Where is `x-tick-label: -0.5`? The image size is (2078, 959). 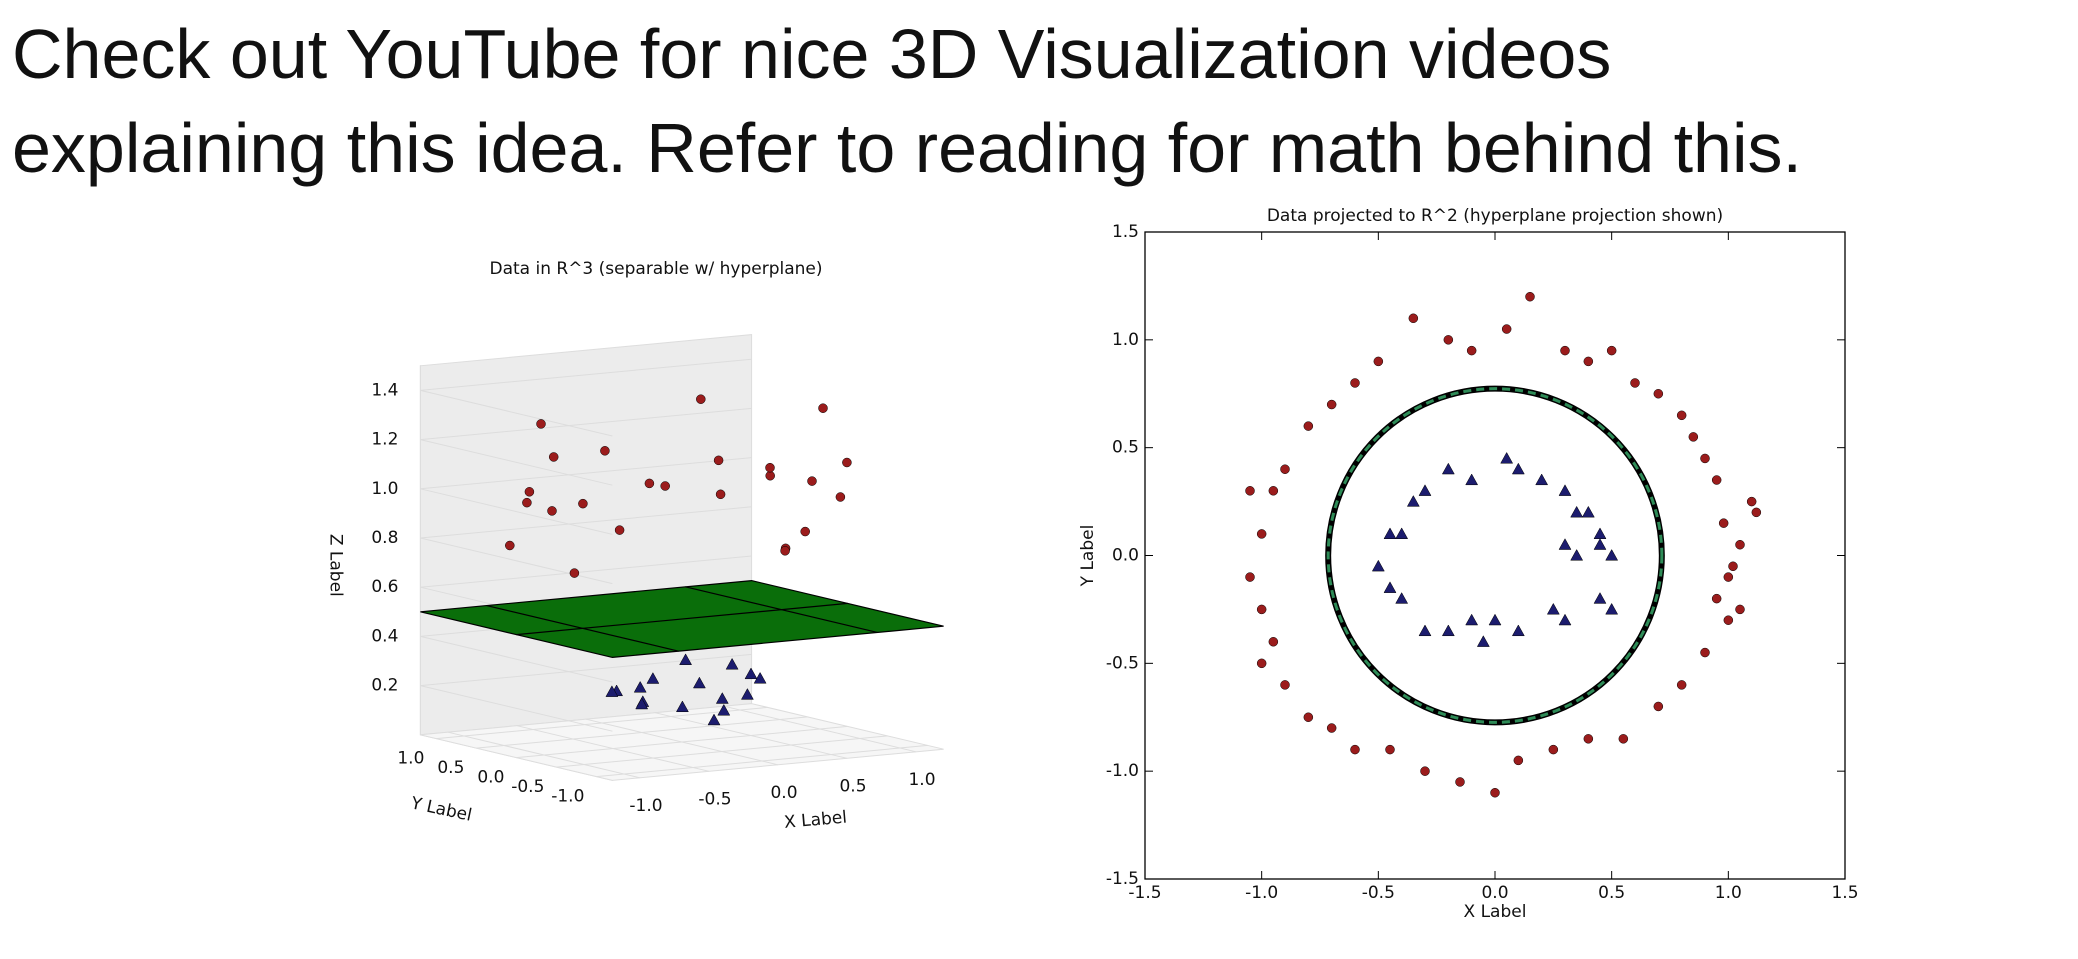 x-tick-label: -0.5 is located at coordinates (714, 799).